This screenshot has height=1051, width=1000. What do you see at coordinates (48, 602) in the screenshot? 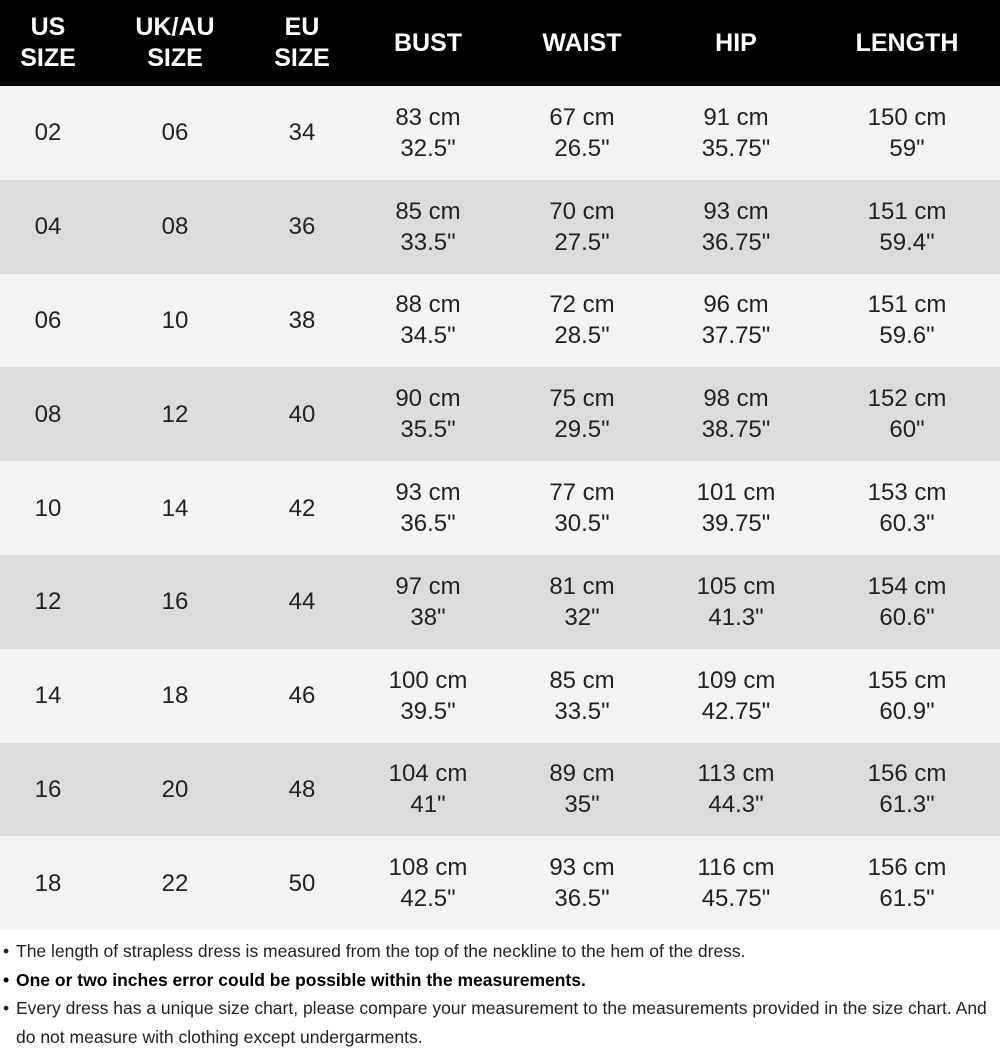
I see `cell-text: 12` at bounding box center [48, 602].